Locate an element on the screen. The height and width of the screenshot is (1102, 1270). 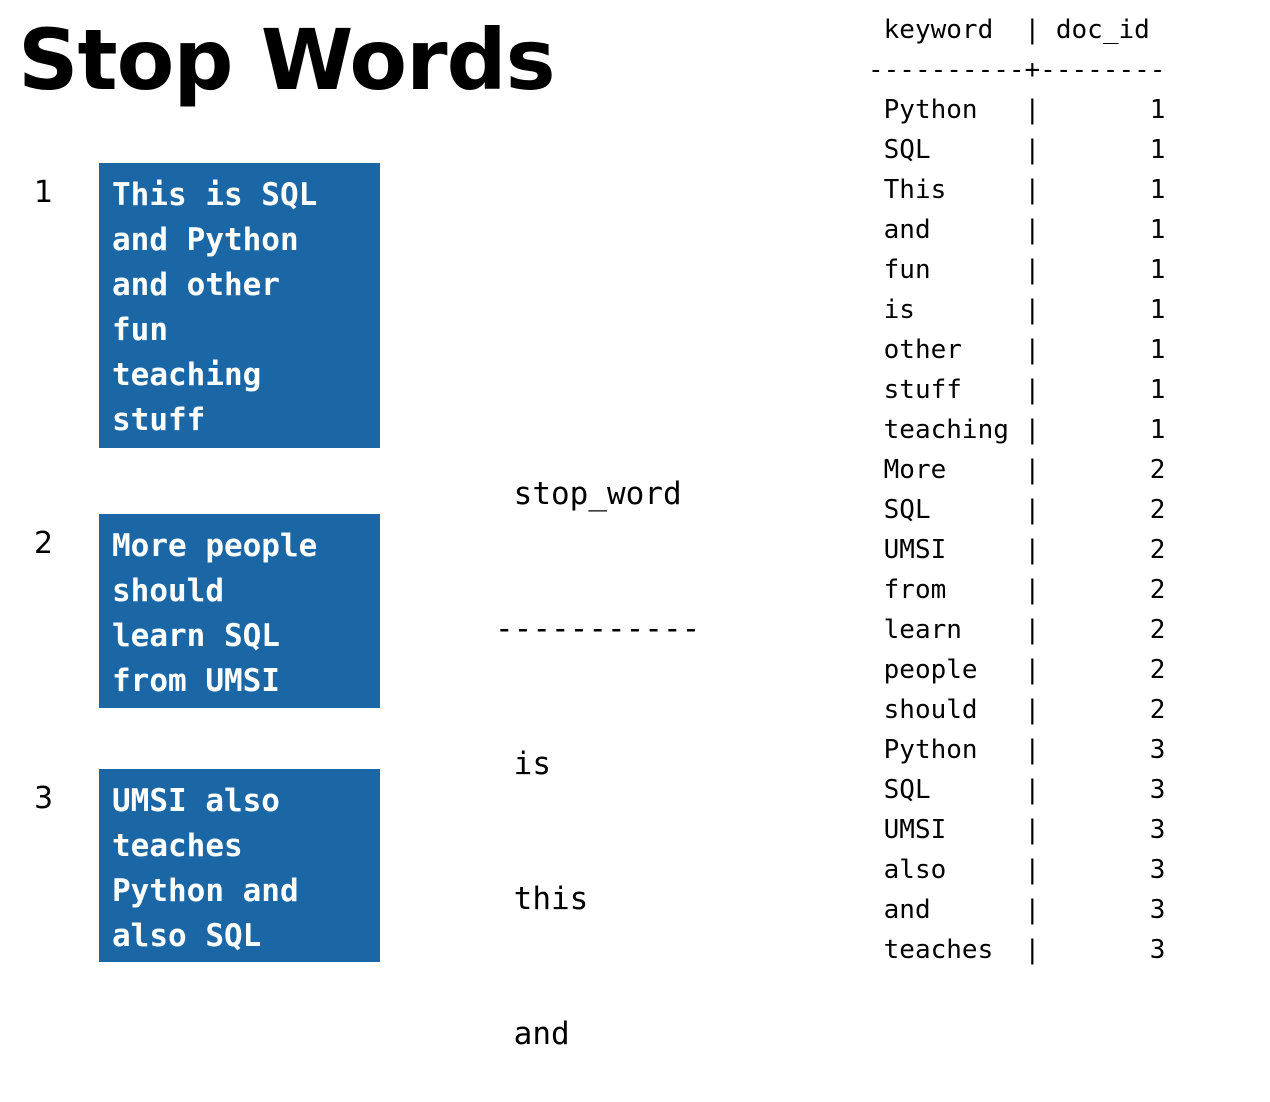
column-header-doc-id: doc_id is located at coordinates (1095, 30).